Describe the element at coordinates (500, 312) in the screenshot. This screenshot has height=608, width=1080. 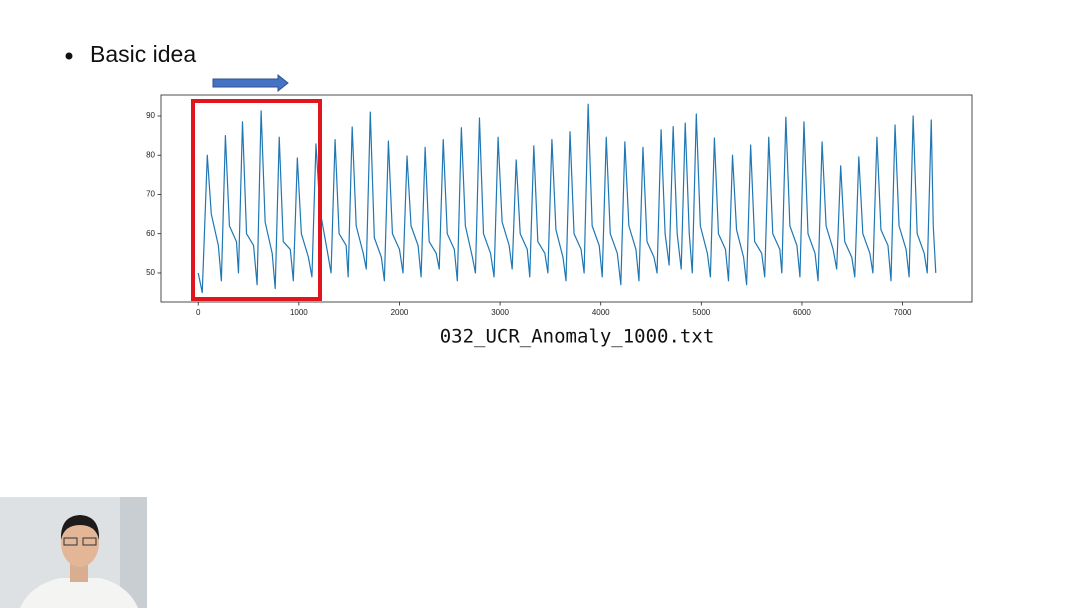
I see `x-tick-label: 3000` at that location.